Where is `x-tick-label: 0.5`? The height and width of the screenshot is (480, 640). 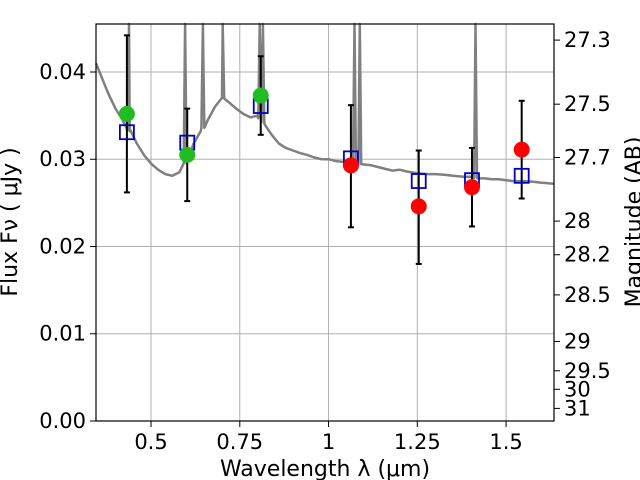
x-tick-label: 0.5 is located at coordinates (150, 442).